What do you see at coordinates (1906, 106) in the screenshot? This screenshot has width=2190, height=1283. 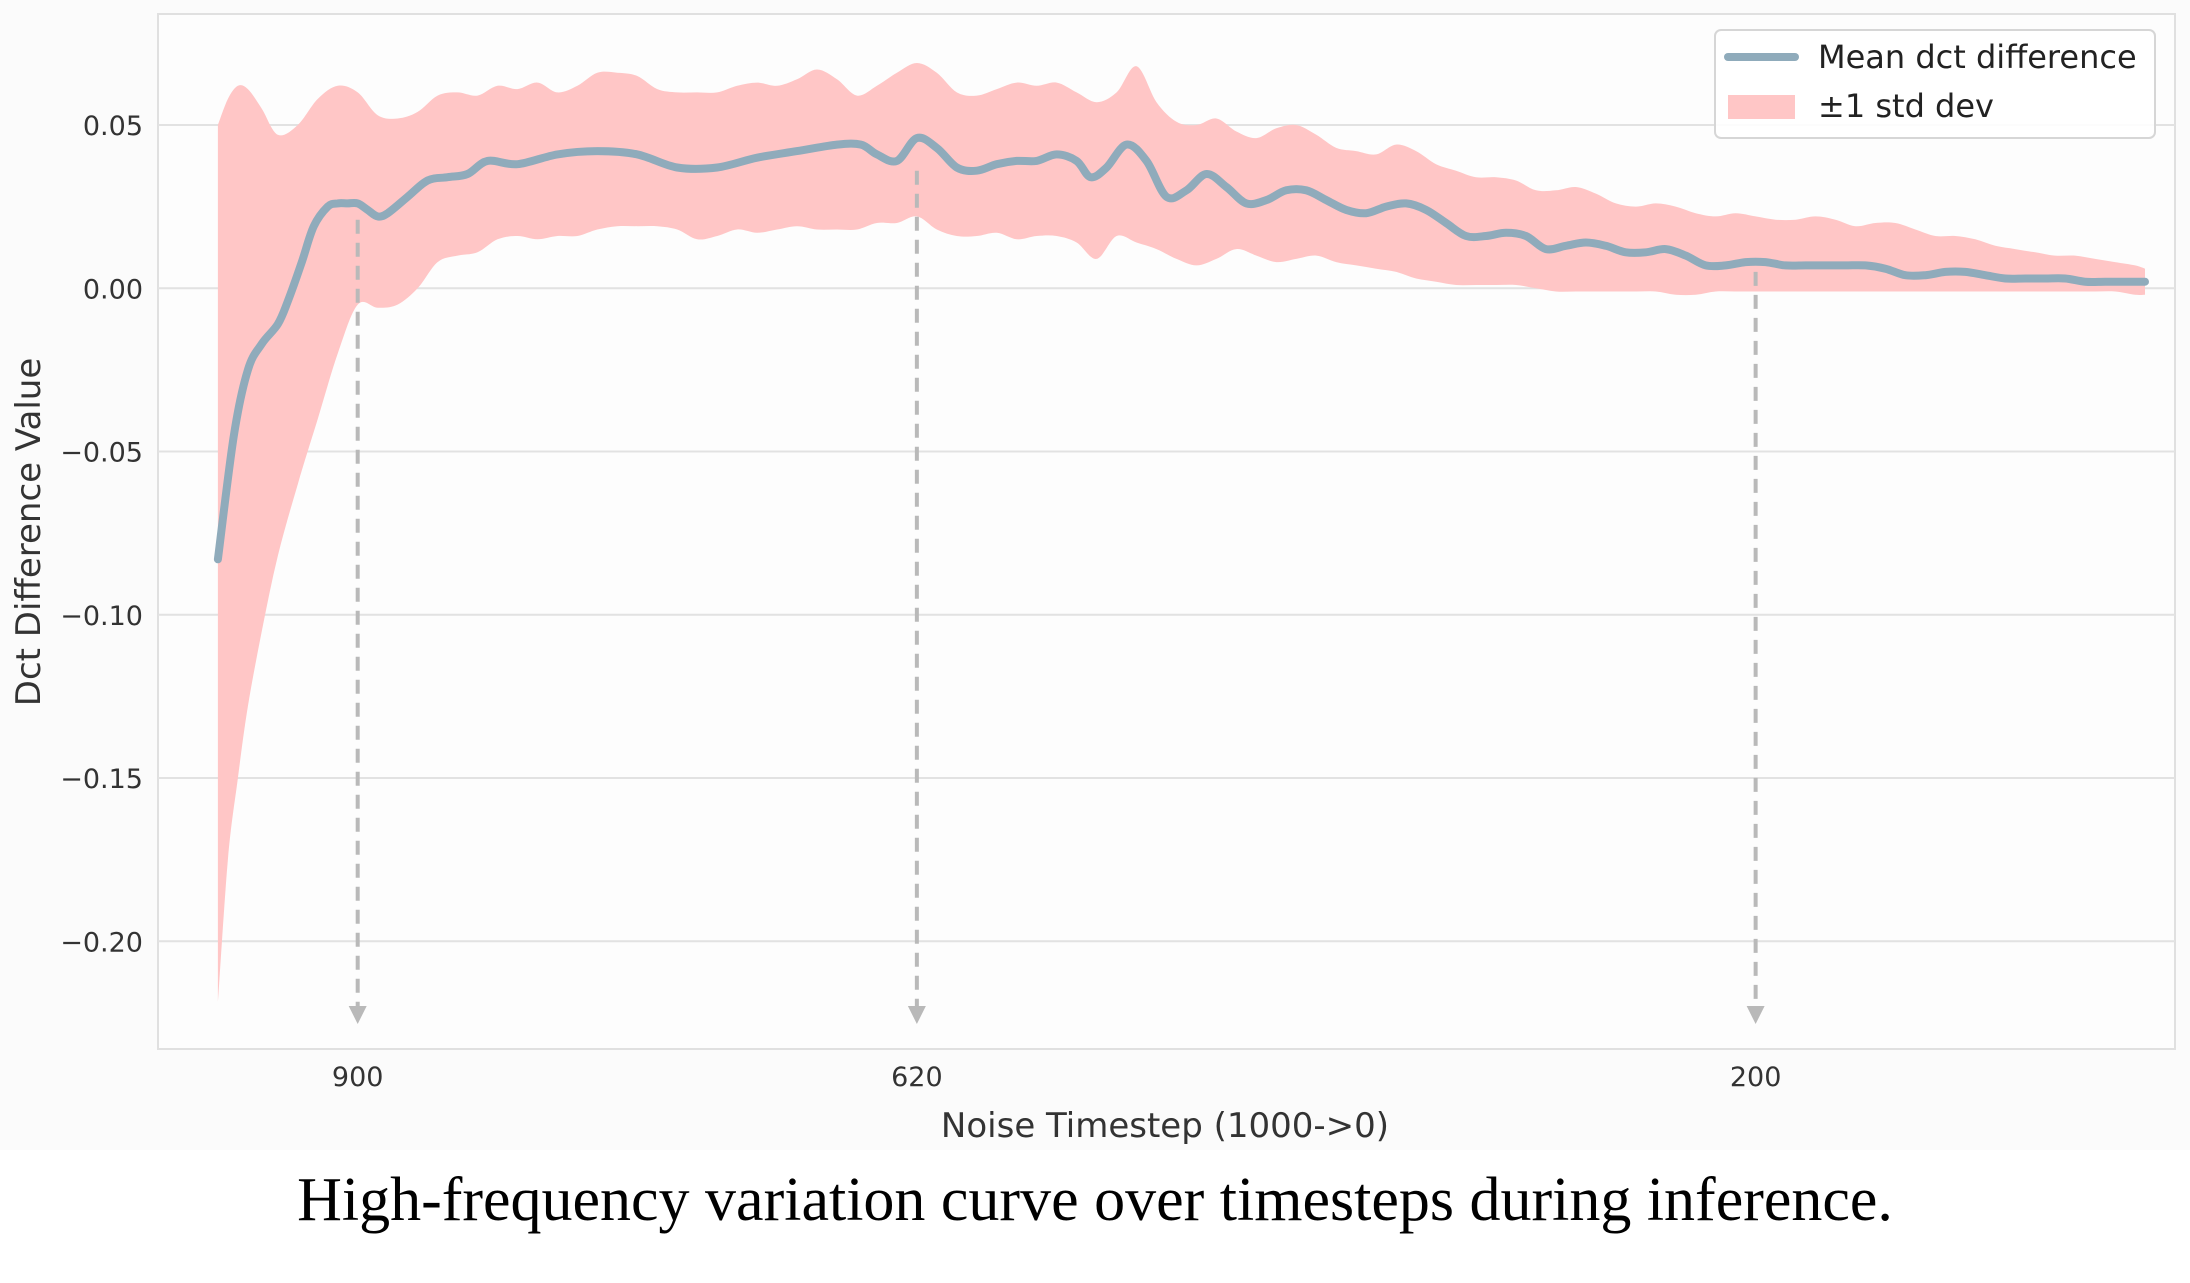 I see `legend-label-std: ±1 std dev` at bounding box center [1906, 106].